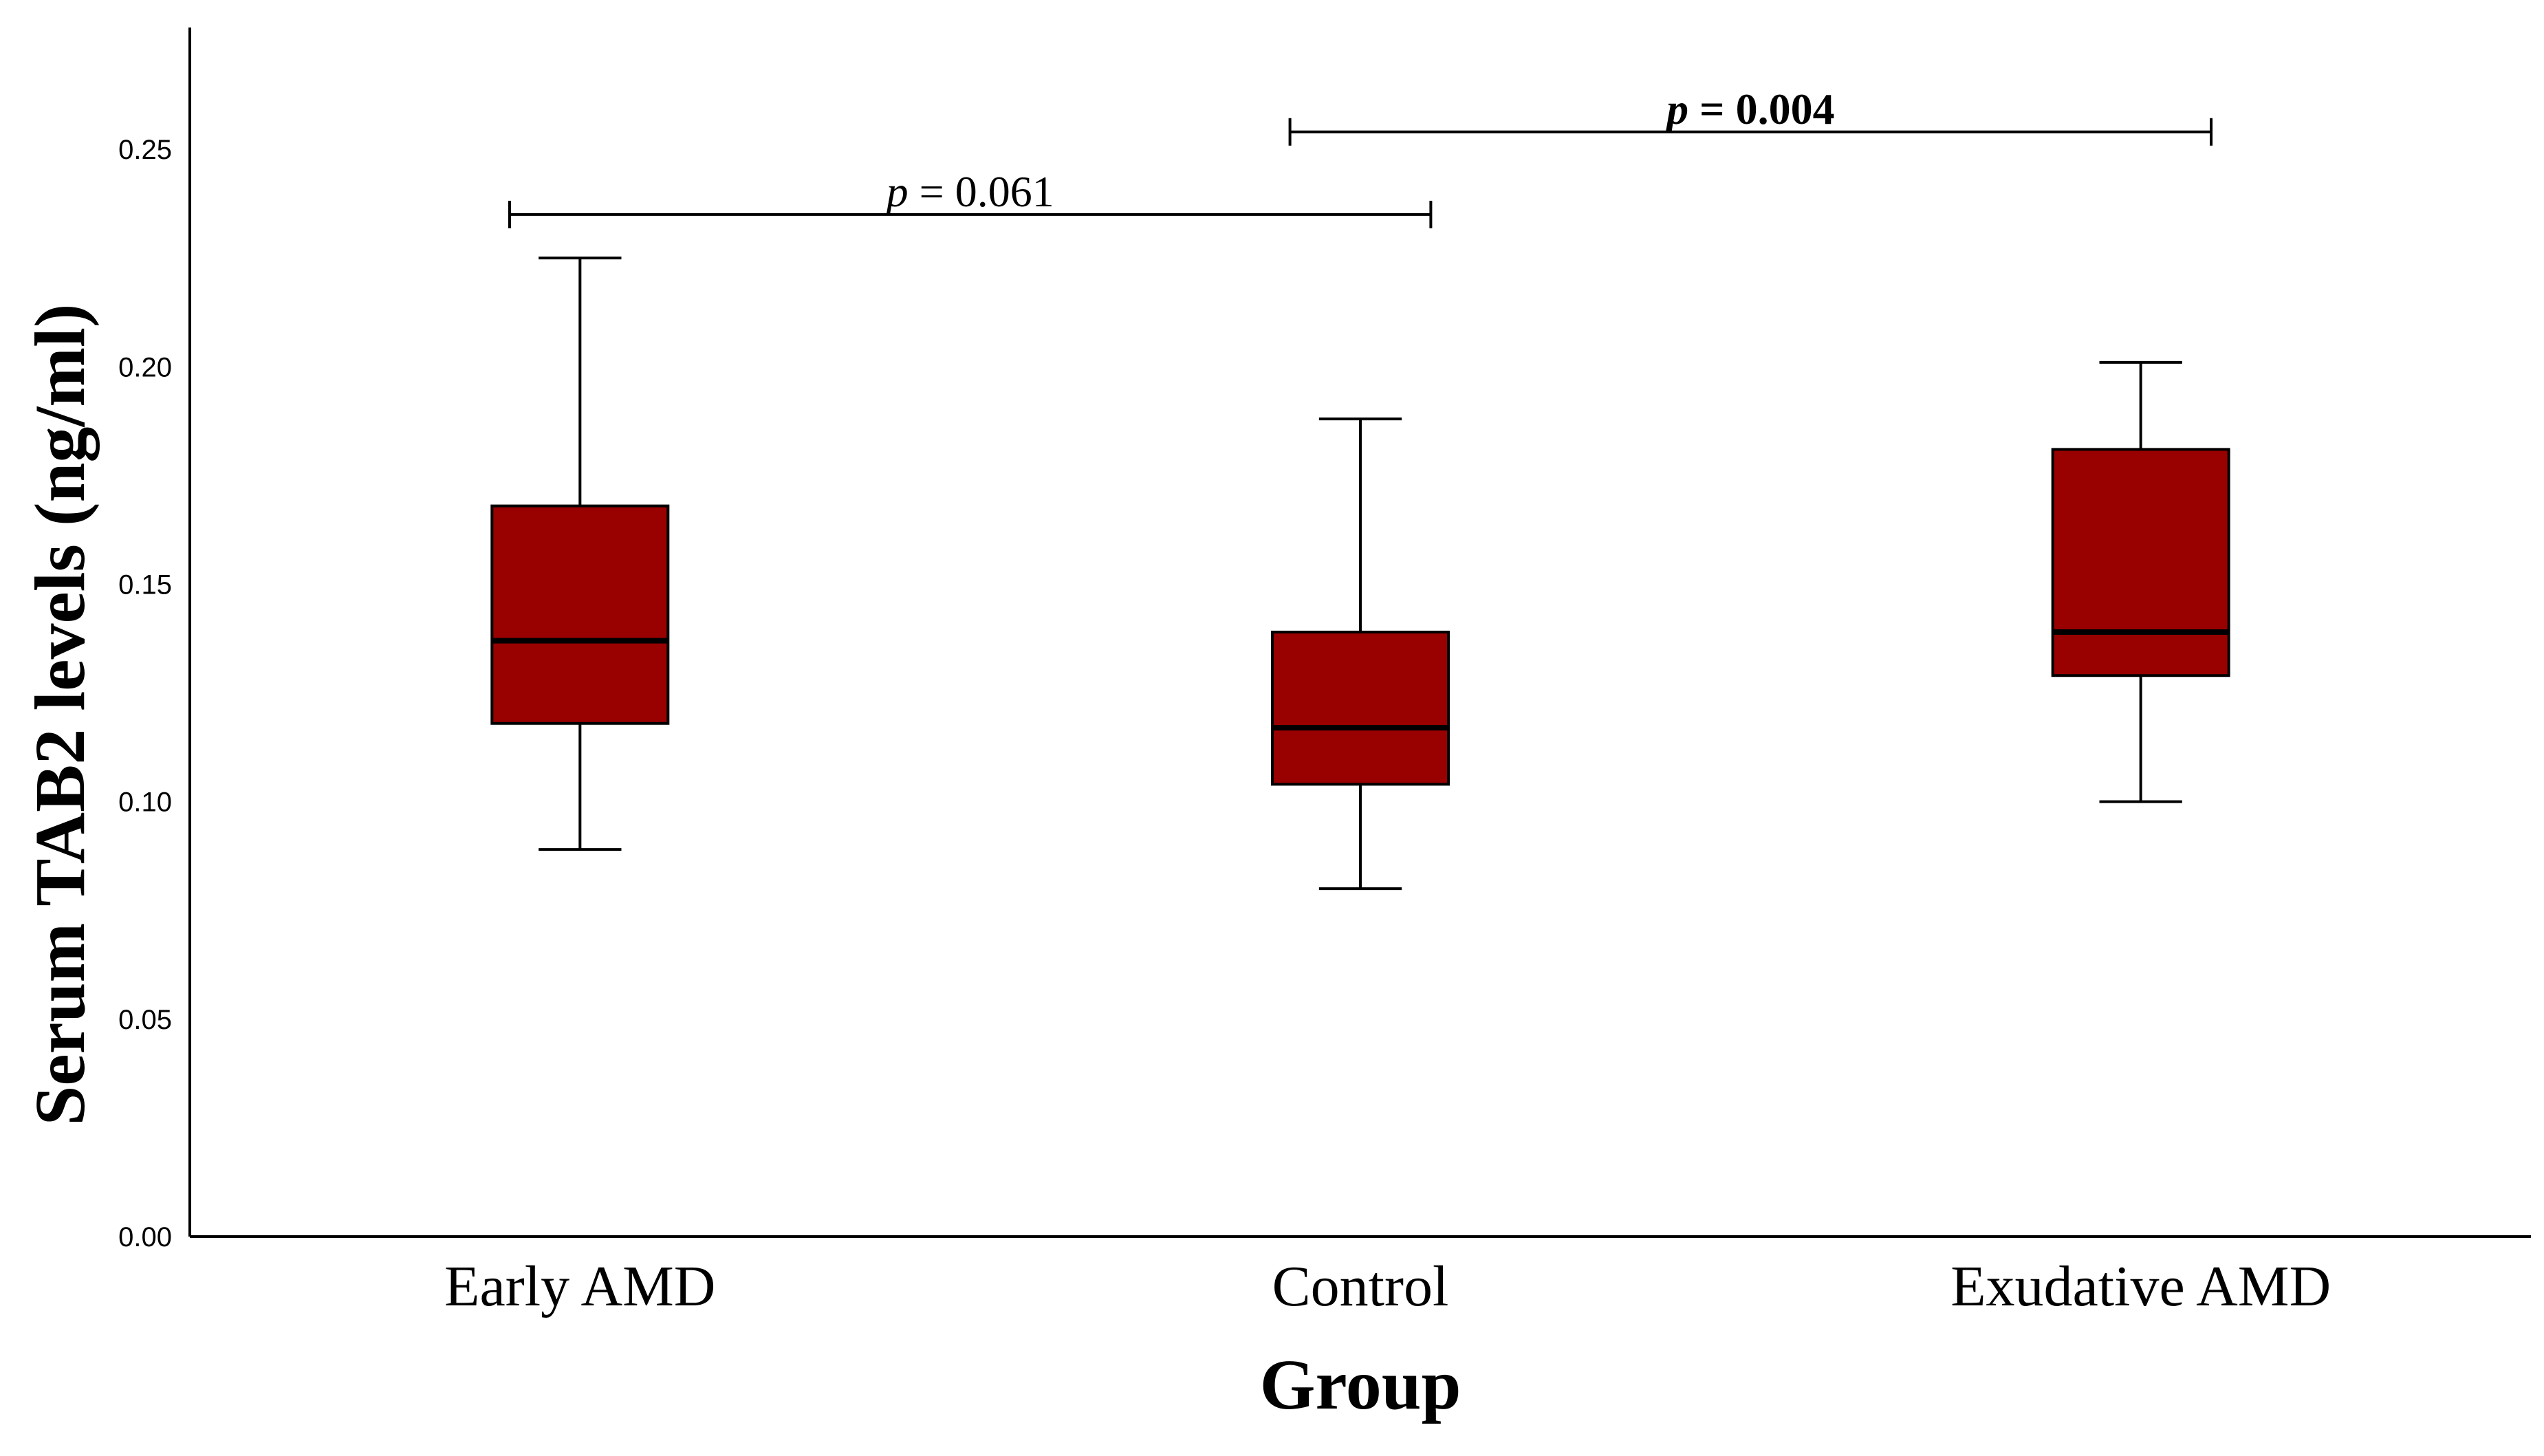 This screenshot has height=1456, width=2544. I want to click on y-tick-label: 0.15, so click(145, 584).